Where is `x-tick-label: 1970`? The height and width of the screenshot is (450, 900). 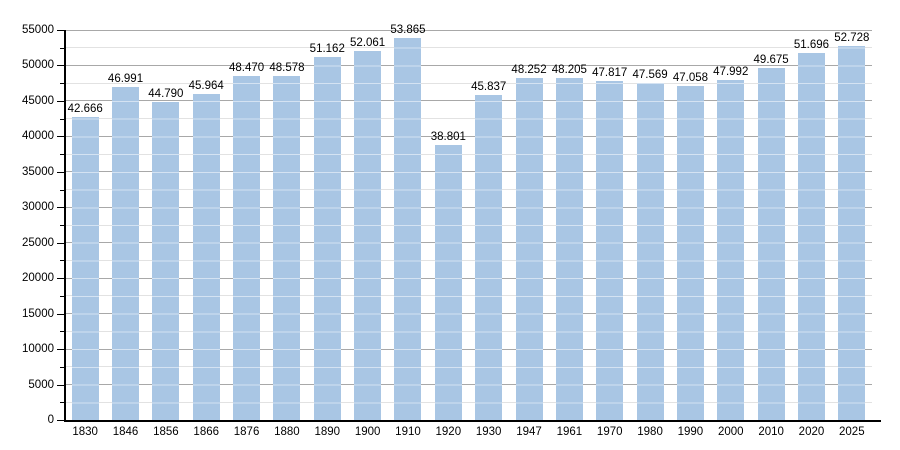
x-tick-label: 1970 is located at coordinates (609, 432).